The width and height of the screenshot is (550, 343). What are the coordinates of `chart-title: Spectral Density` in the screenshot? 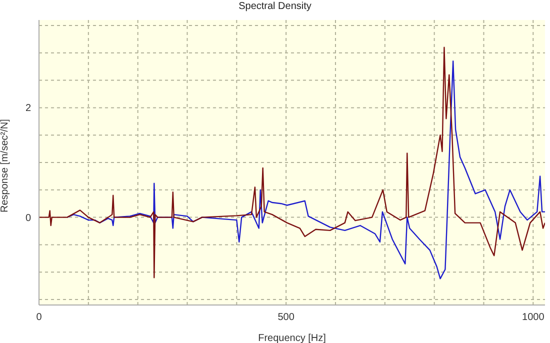 It's located at (275, 6).